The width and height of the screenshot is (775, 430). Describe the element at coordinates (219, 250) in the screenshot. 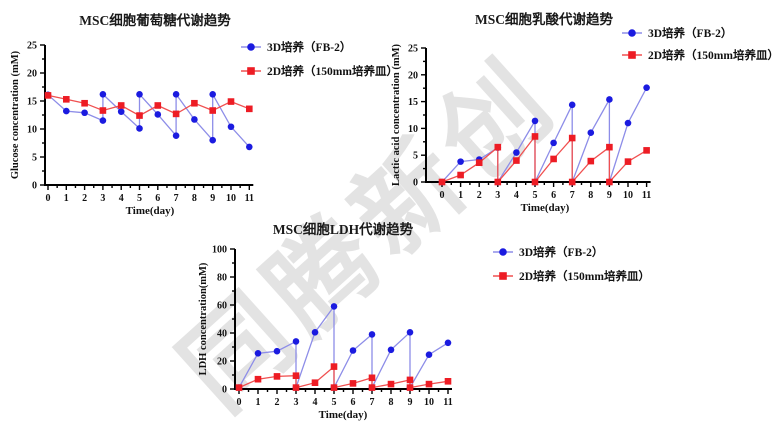

I see `svg-text: 100` at that location.